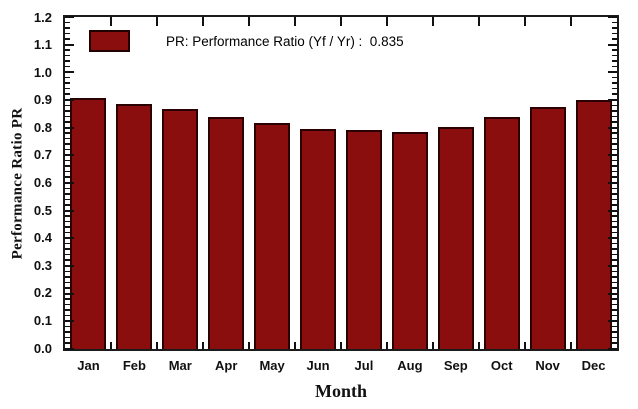 The width and height of the screenshot is (638, 409). What do you see at coordinates (364, 365) in the screenshot?
I see `x-tick-label-jul: Jul` at bounding box center [364, 365].